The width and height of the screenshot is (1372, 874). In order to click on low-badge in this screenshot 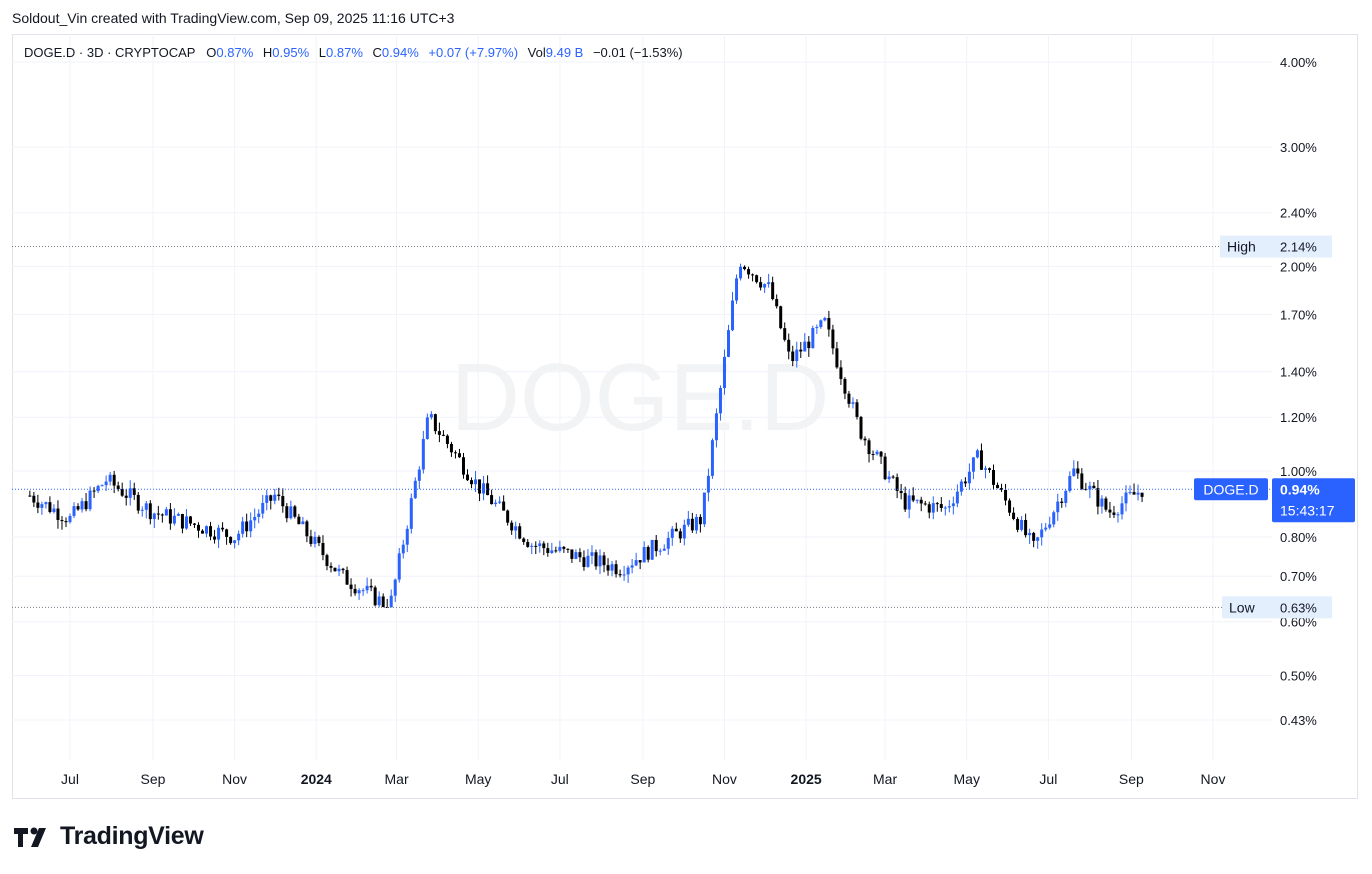, I will do `click(1277, 607)`.